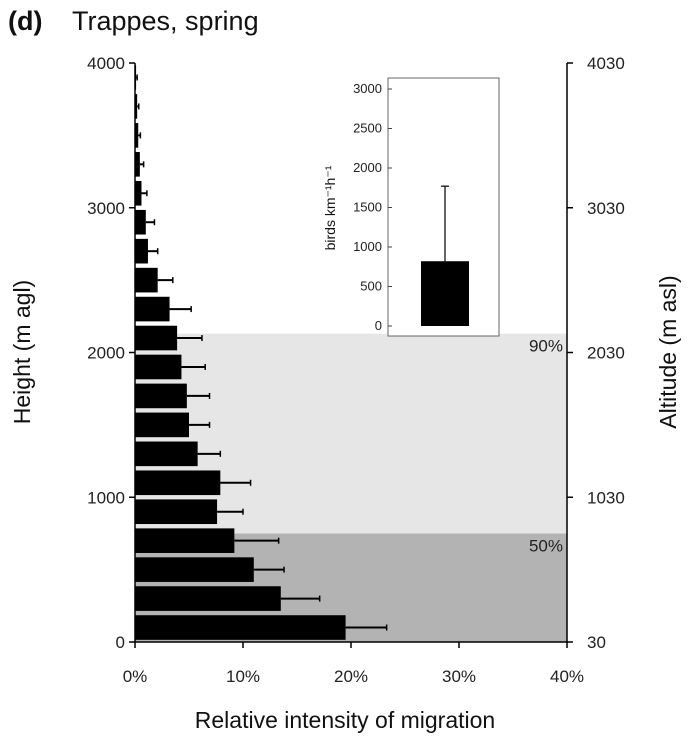 Image resolution: width=697 pixels, height=740 pixels. Describe the element at coordinates (25, 21) in the screenshot. I see `panel-label: (d)` at that location.